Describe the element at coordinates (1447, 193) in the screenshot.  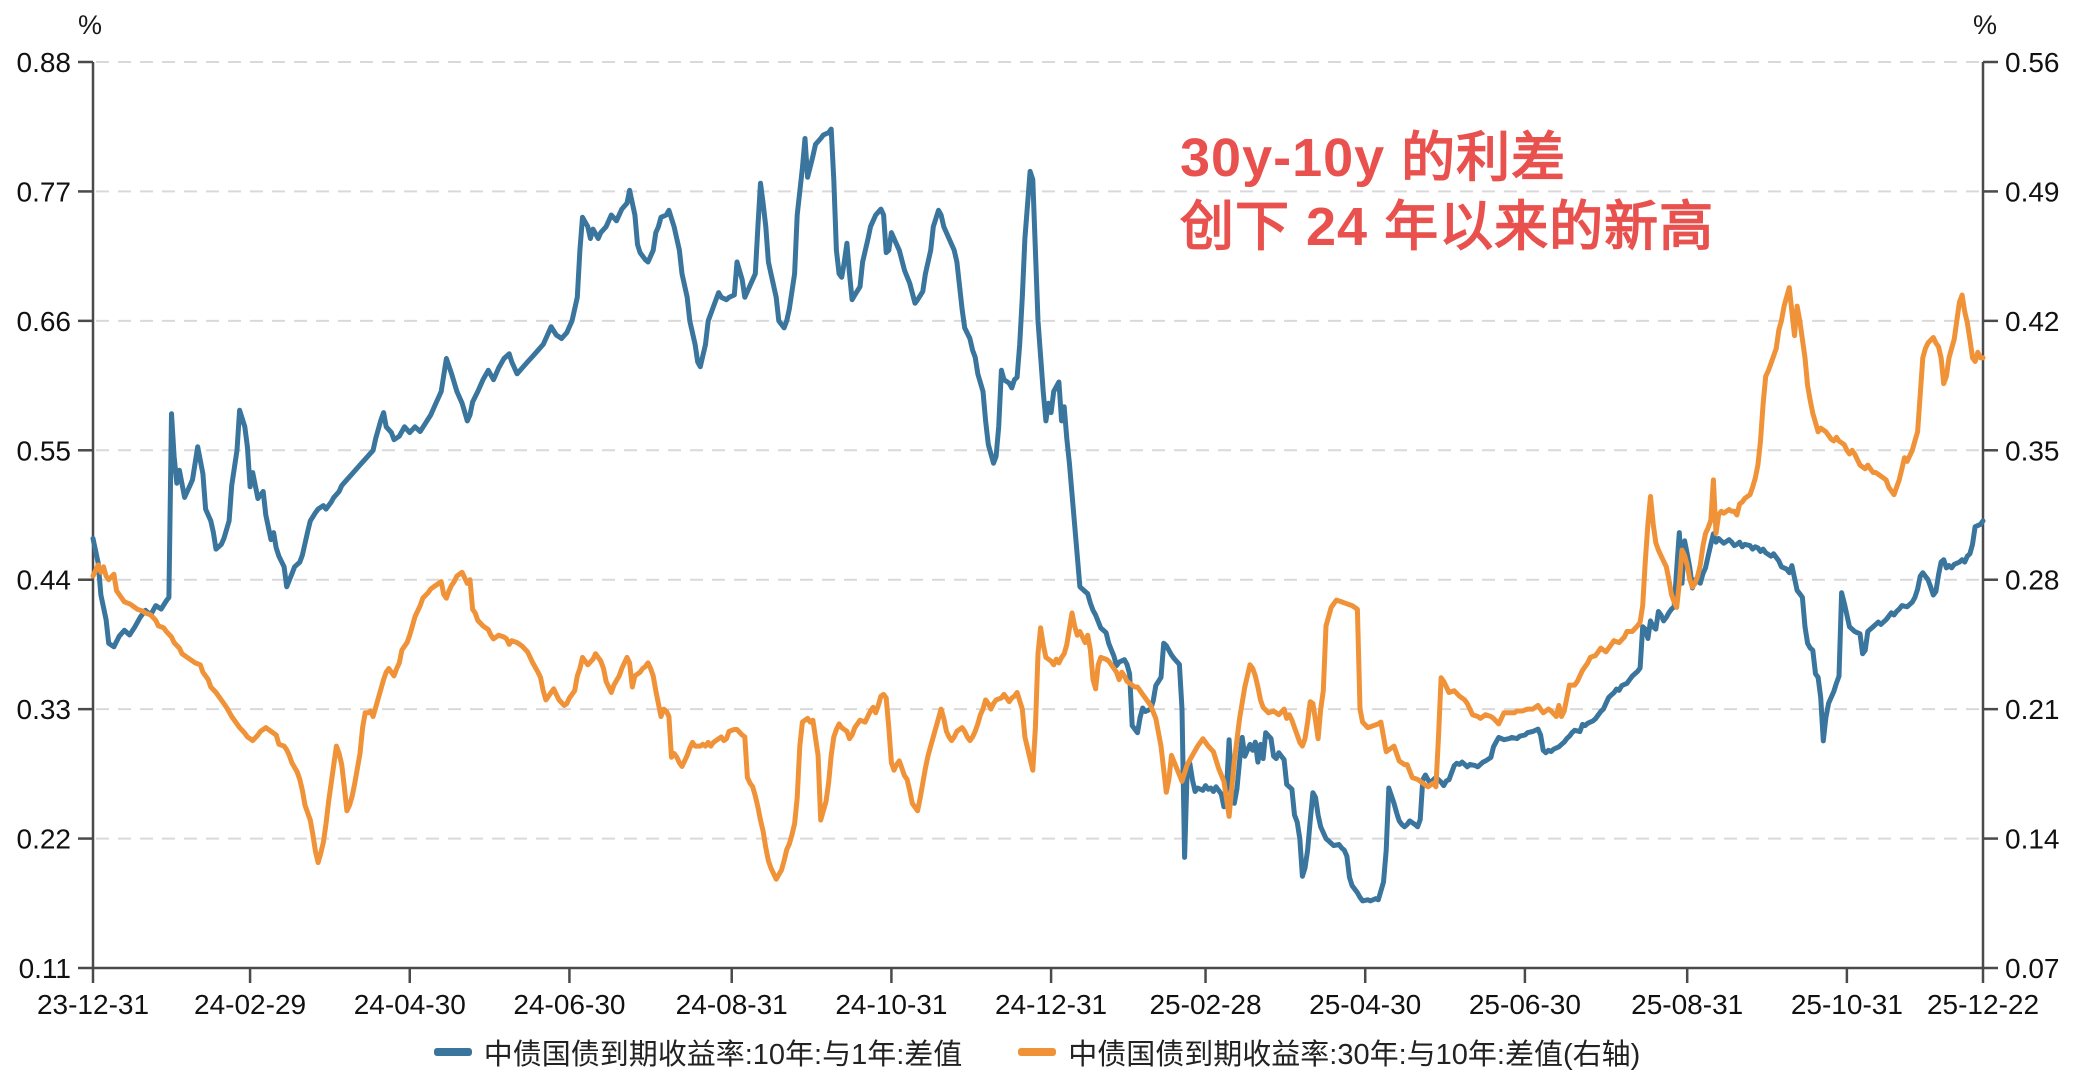
I see `chart-annotation: 30y-10y 的利差 创下 24 年以来的新高` at that location.